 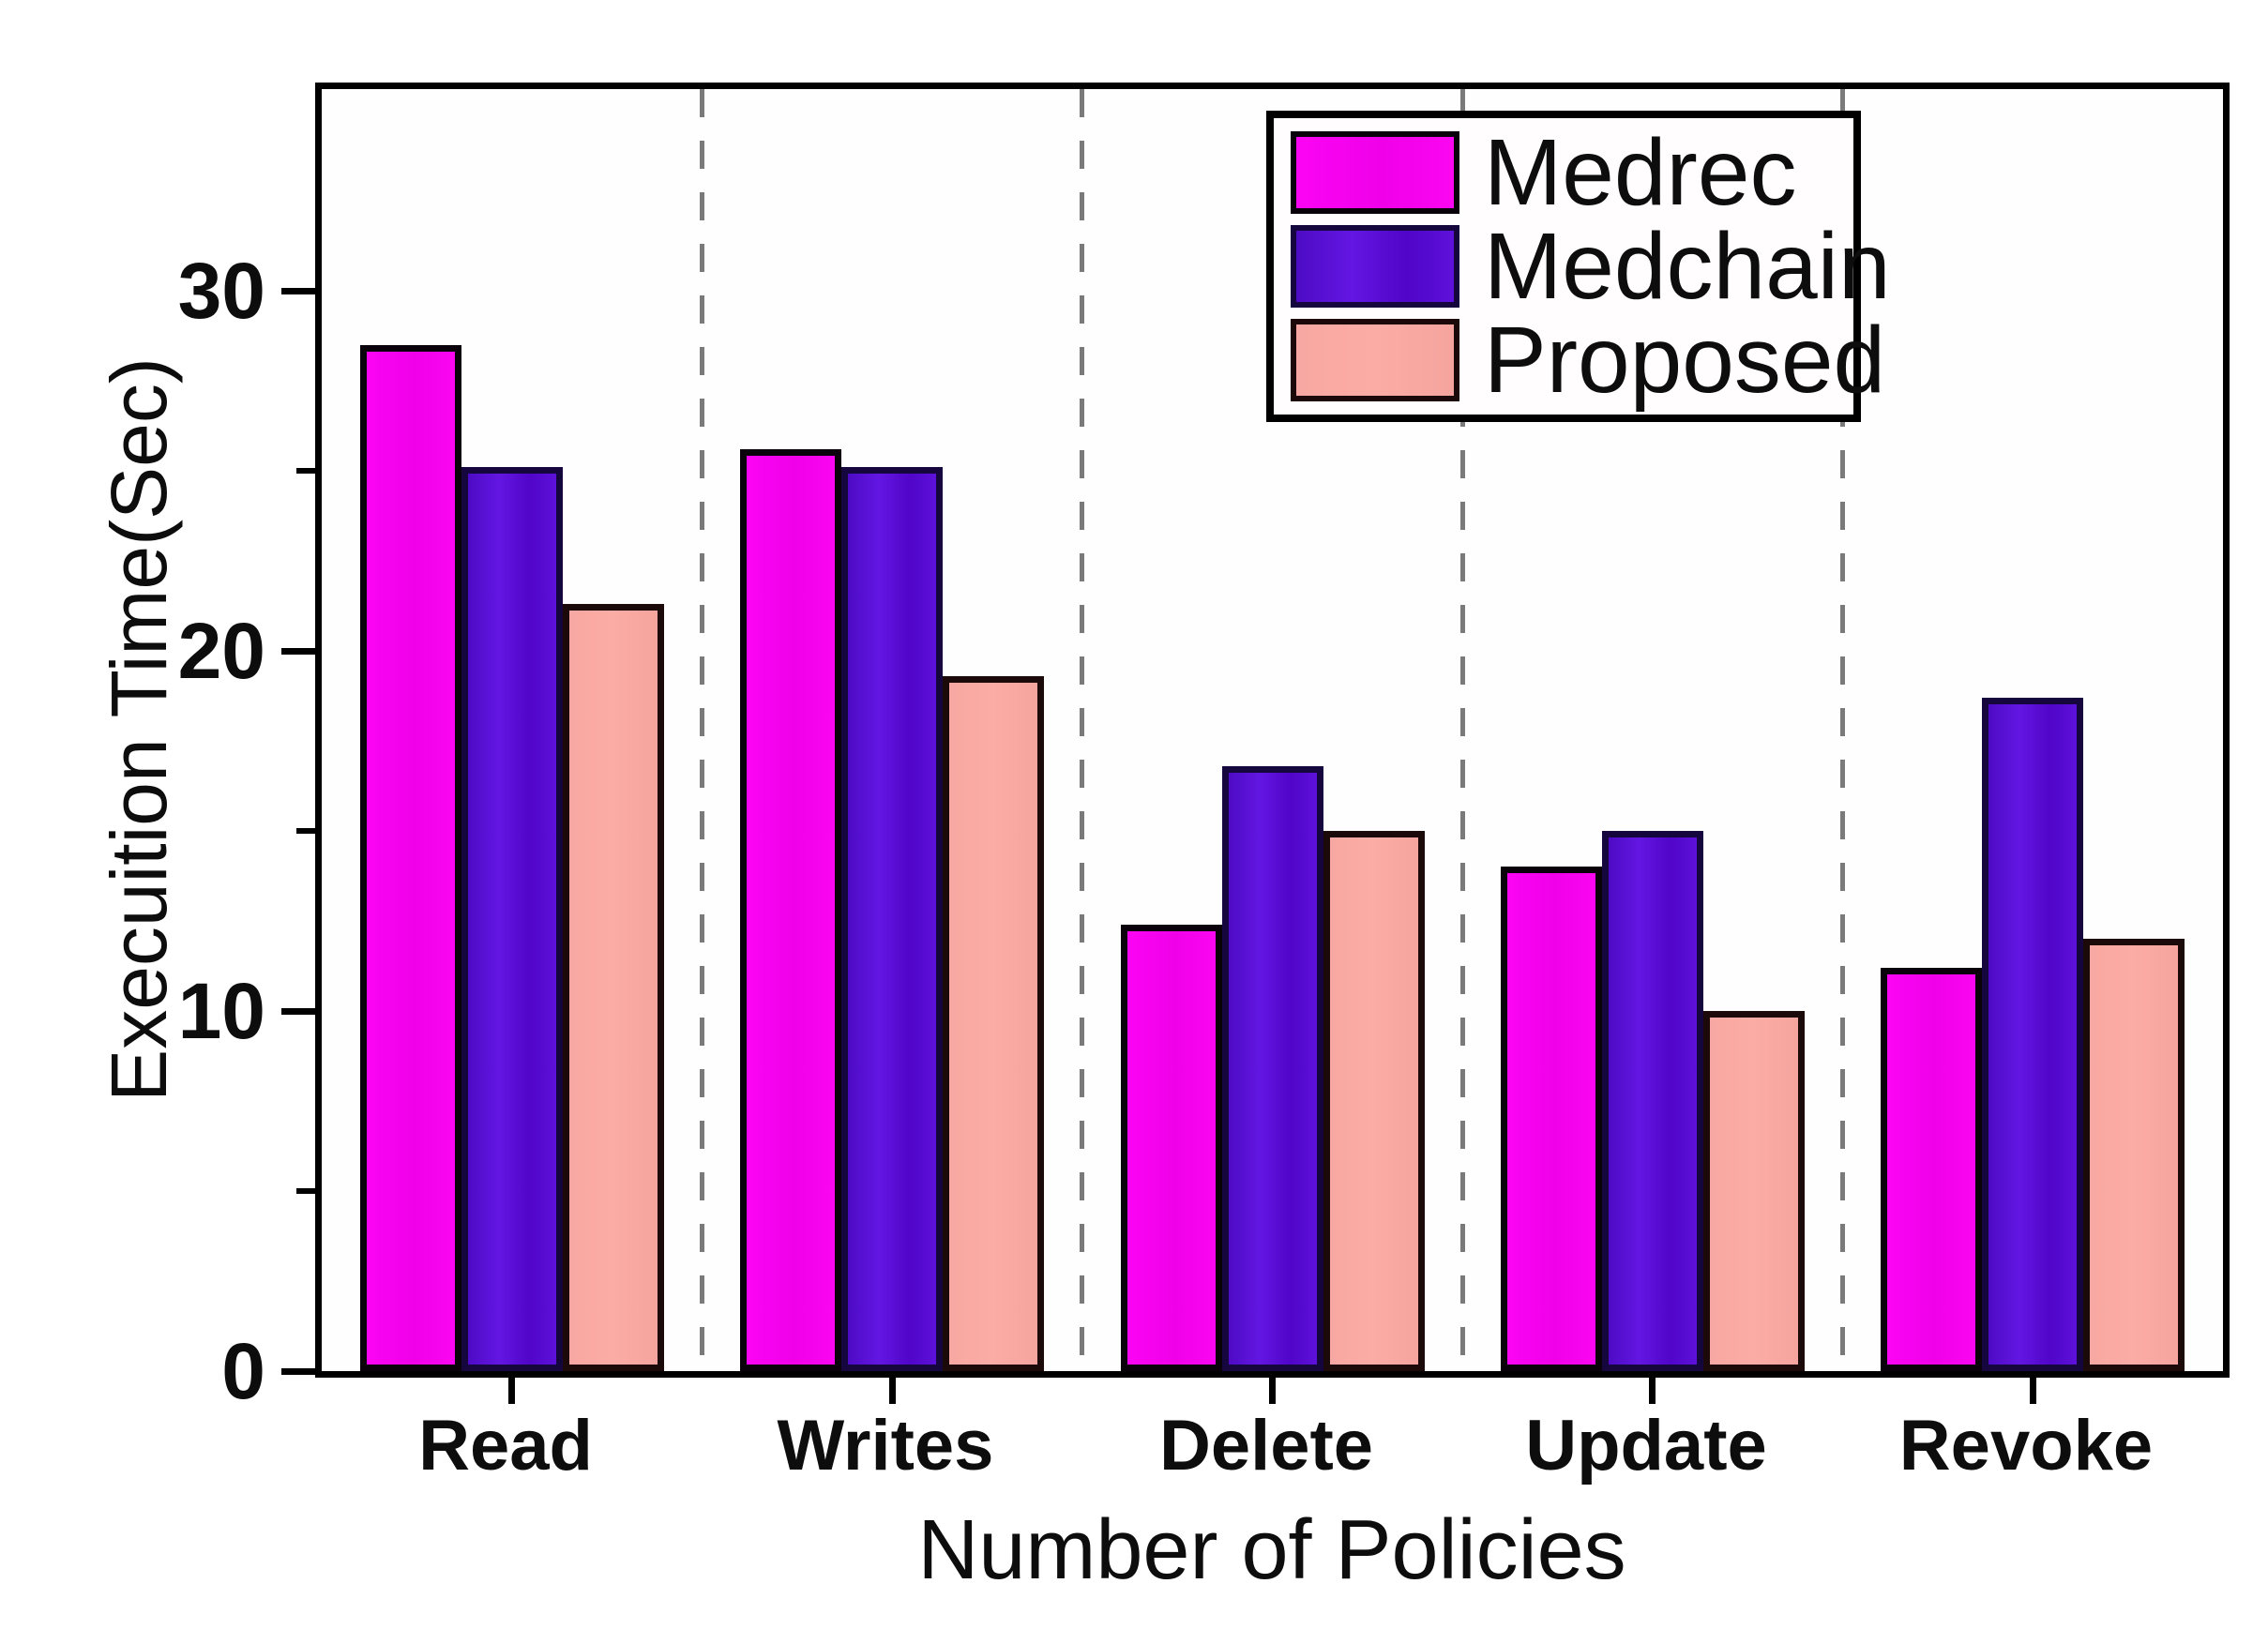 What do you see at coordinates (1272, 1068) in the screenshot?
I see `bar-medchain-delete` at bounding box center [1272, 1068].